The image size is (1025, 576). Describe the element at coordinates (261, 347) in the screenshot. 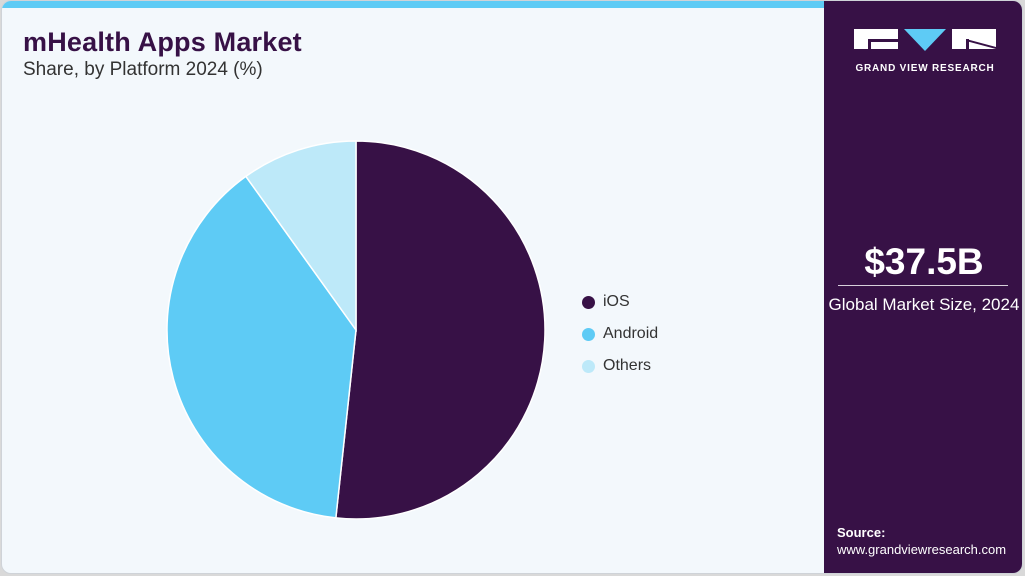

I see `pie-slice-android` at that location.